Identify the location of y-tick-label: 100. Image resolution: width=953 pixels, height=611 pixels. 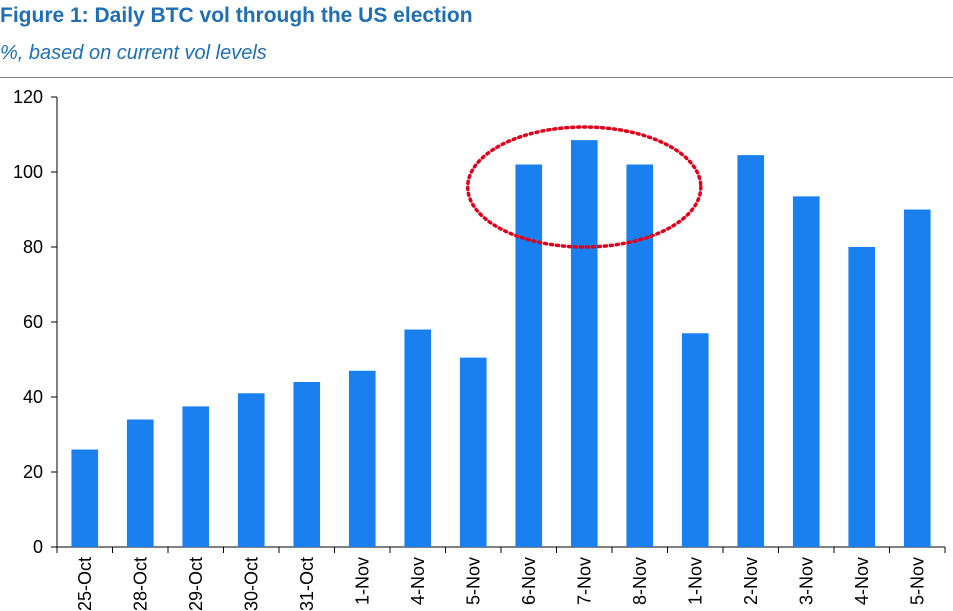
(28, 172).